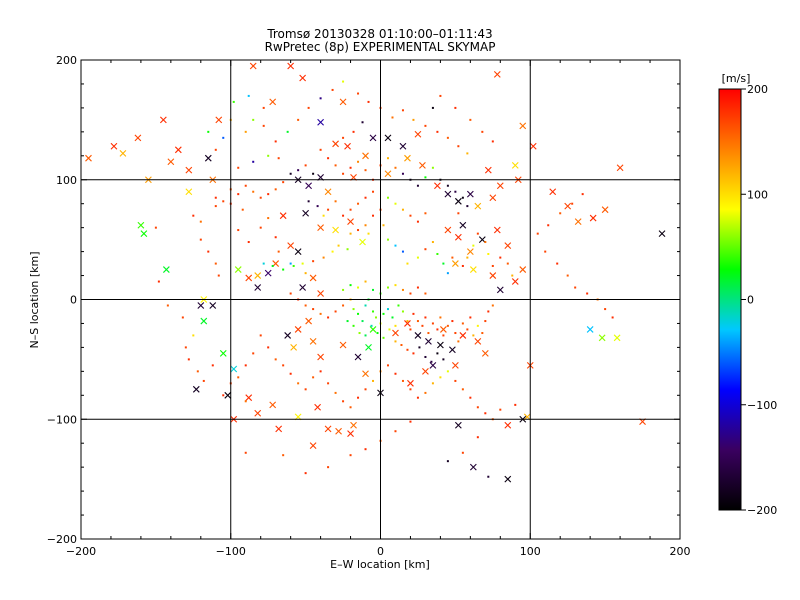 This screenshot has width=800, height=600. I want to click on colorbar-unit-label: [m/s], so click(736, 78).